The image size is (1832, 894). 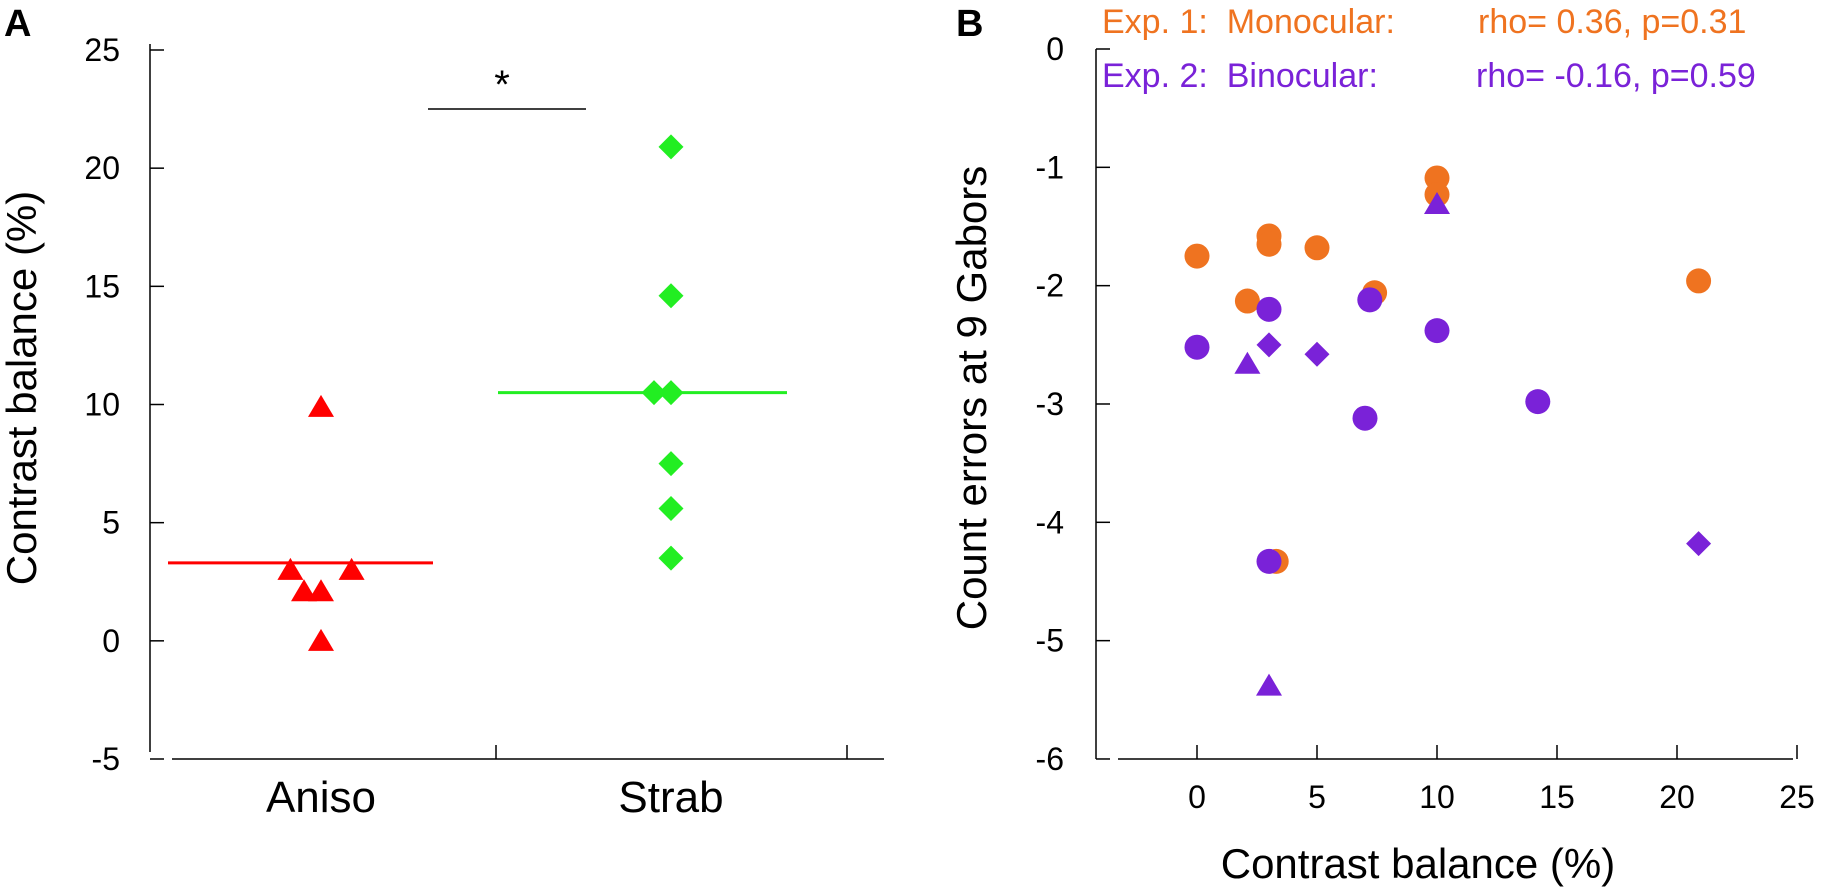 What do you see at coordinates (1050, 286) in the screenshot?
I see `panel-b-y-tick-label: -2` at bounding box center [1050, 286].